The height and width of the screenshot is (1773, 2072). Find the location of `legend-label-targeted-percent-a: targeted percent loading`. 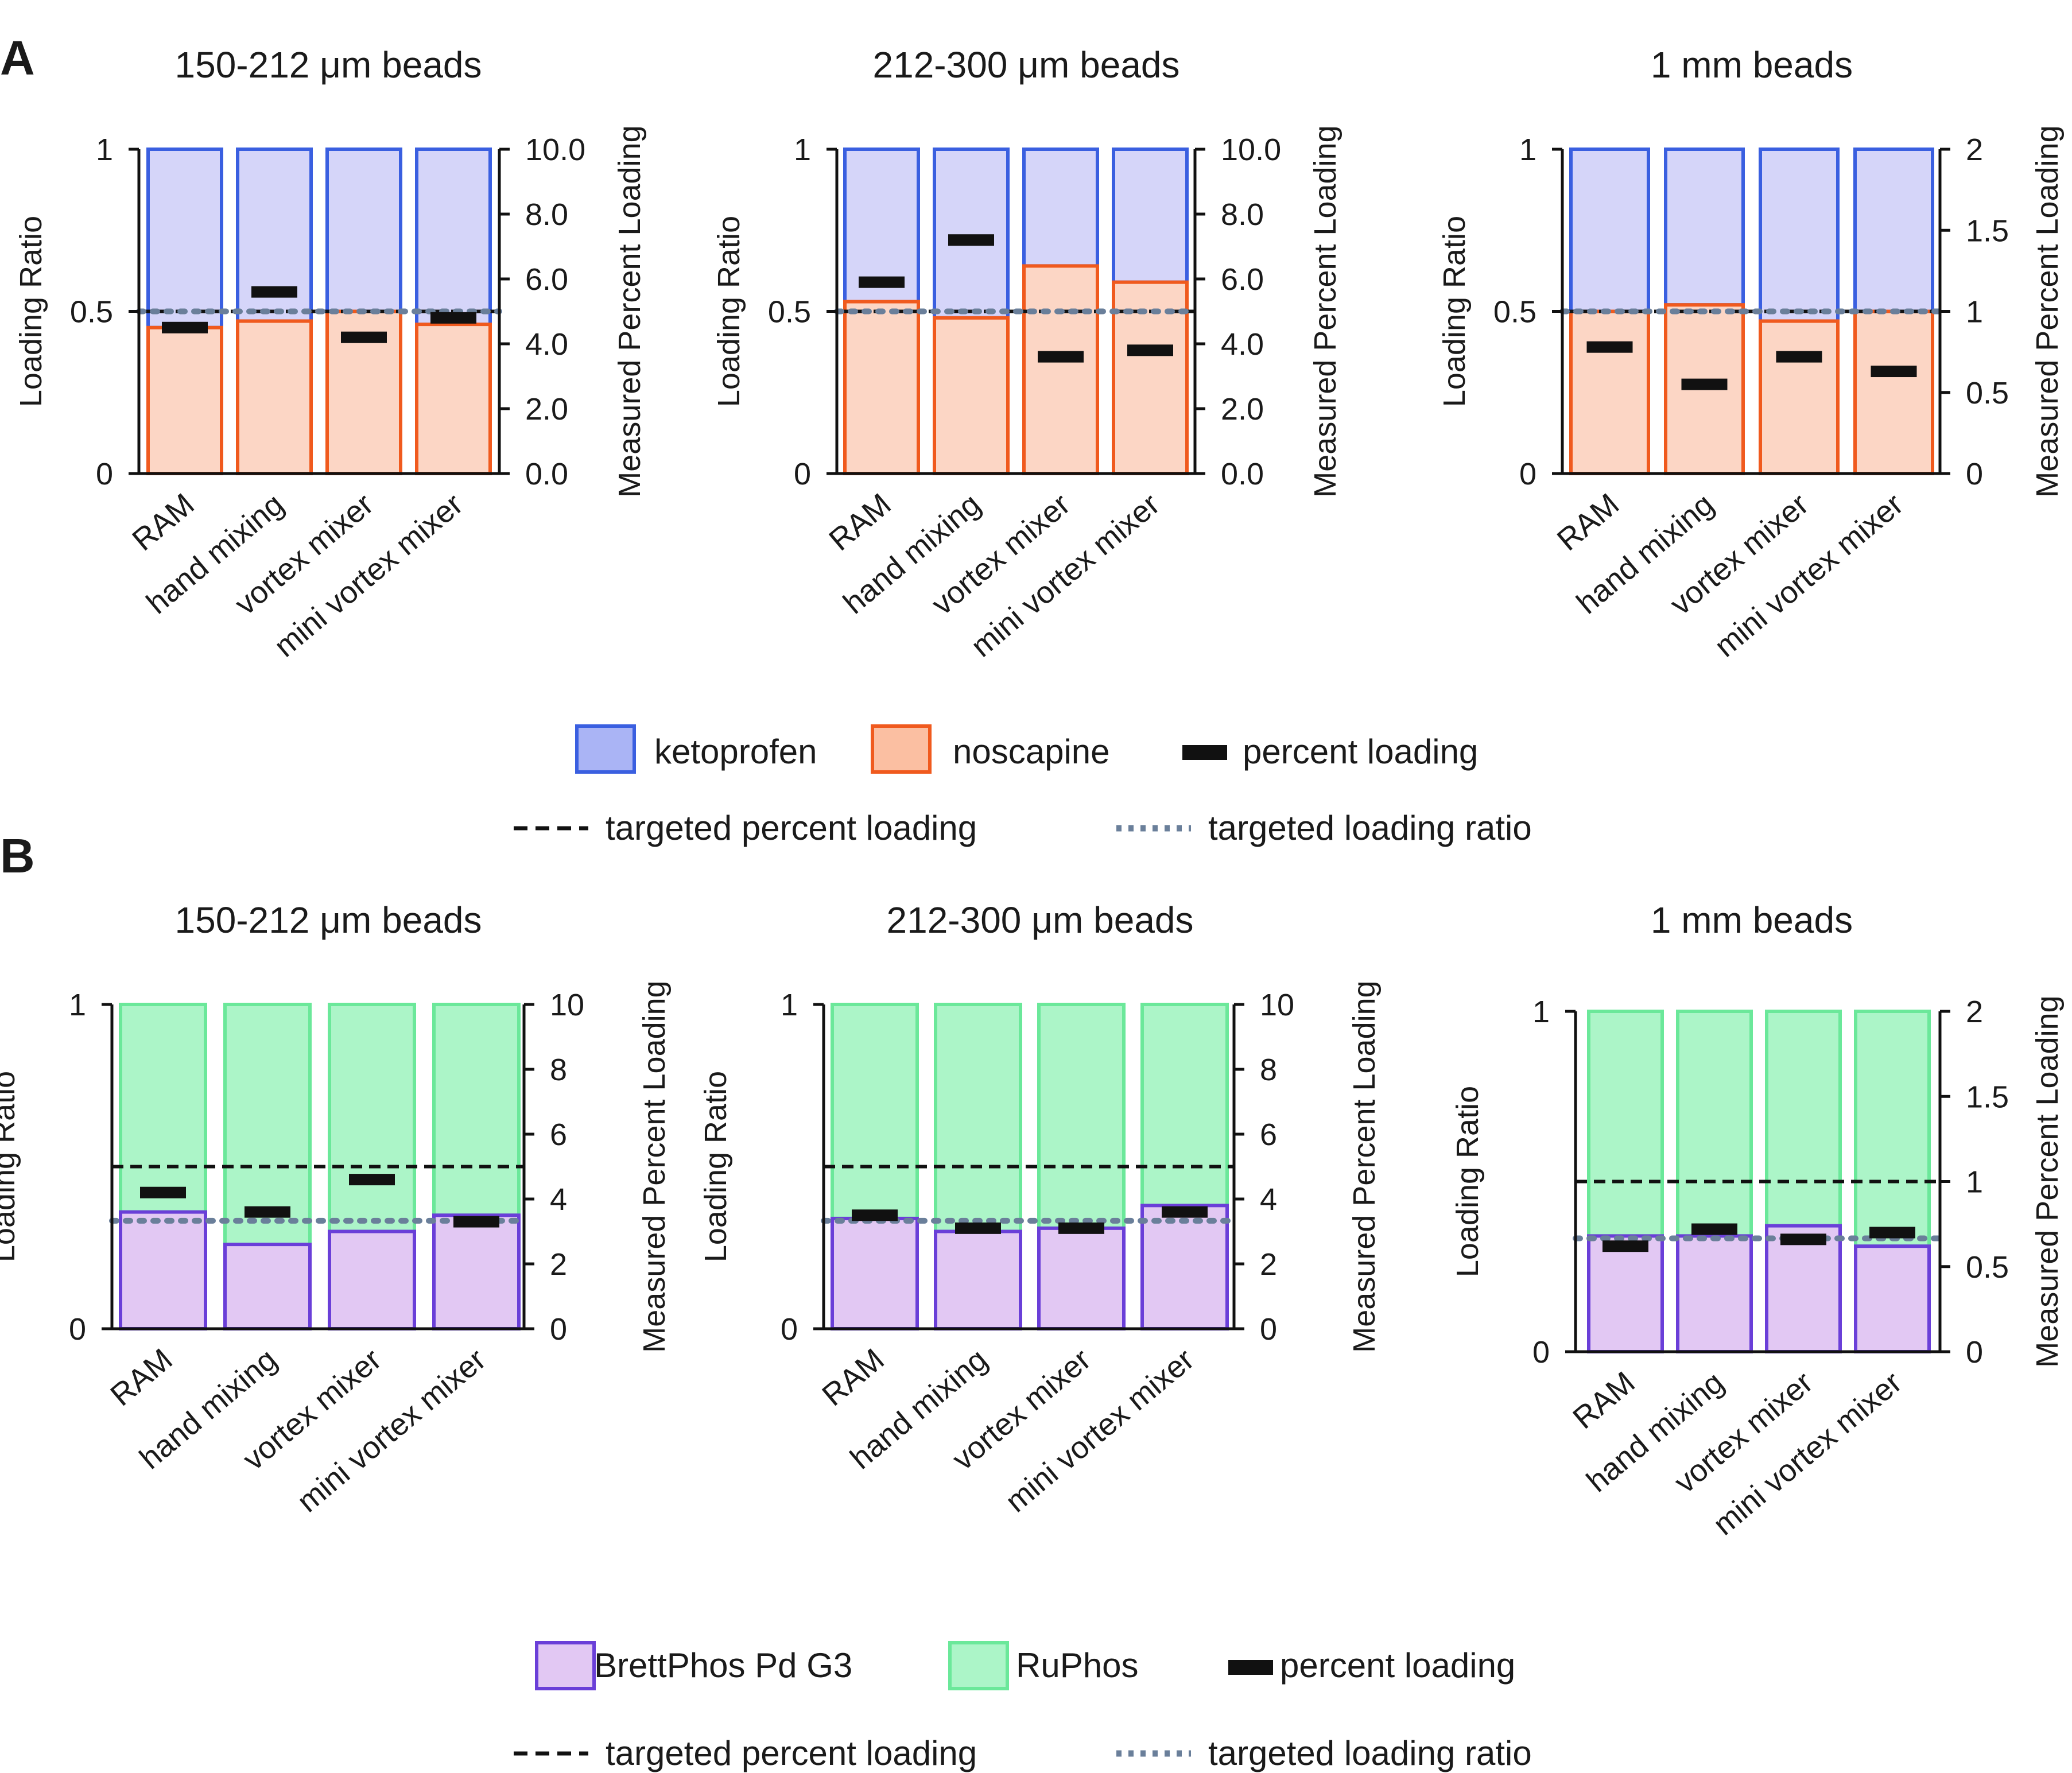

legend-label-targeted-percent-a: targeted percent loading is located at coordinates (792, 828).